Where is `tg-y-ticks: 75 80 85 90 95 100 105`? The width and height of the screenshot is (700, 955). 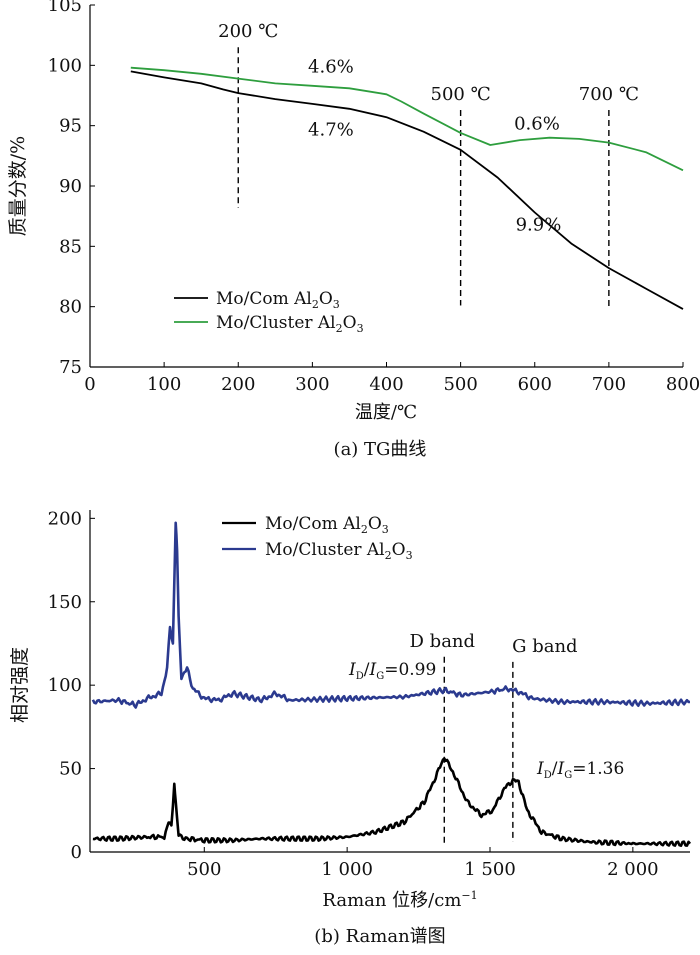
tg-y-ticks: 75 80 85 90 95 100 105 is located at coordinates (71, 189).